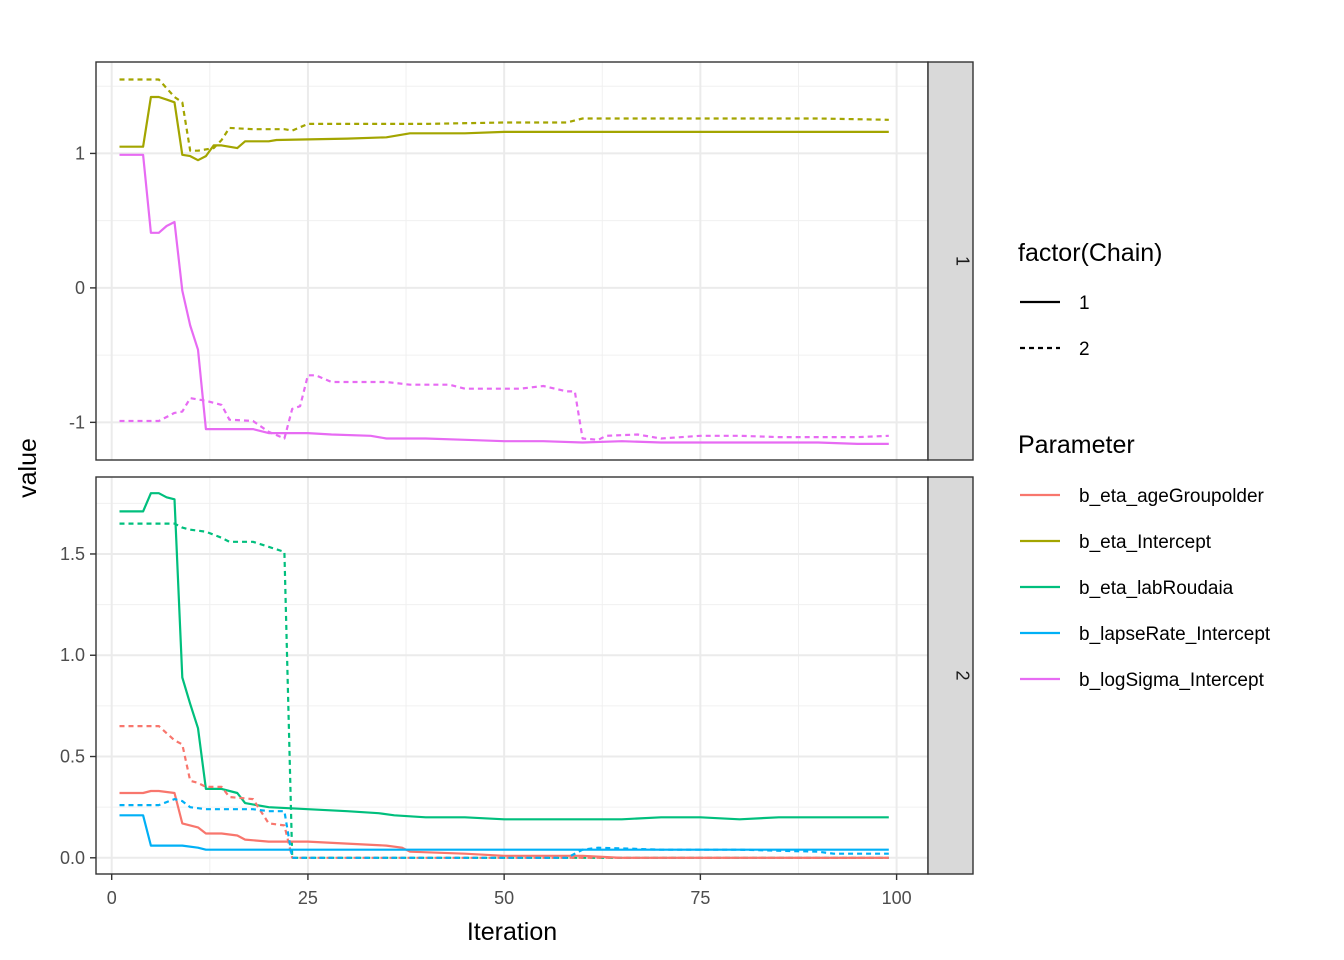  I want to click on legend-title-parameter: Parameter, so click(1076, 445).